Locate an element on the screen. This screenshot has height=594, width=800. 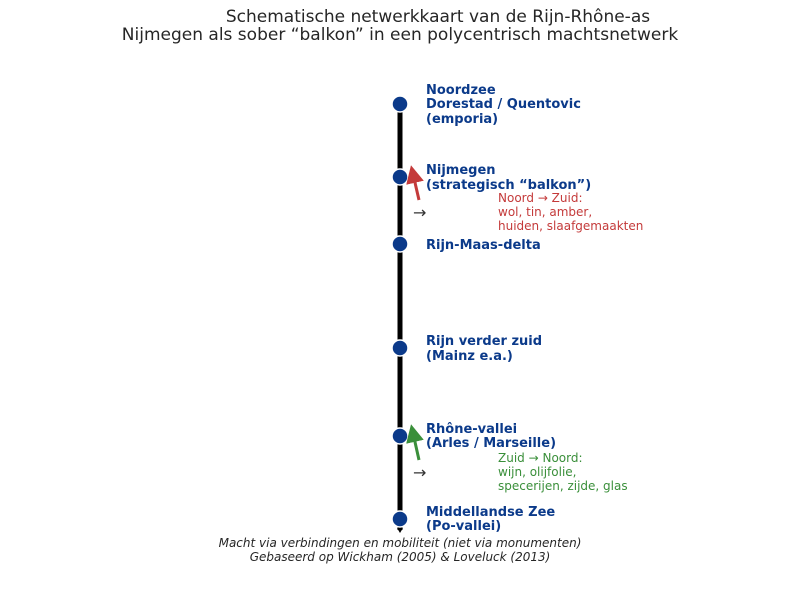
flow-label: wol, tin, amber, is located at coordinates (545, 212).